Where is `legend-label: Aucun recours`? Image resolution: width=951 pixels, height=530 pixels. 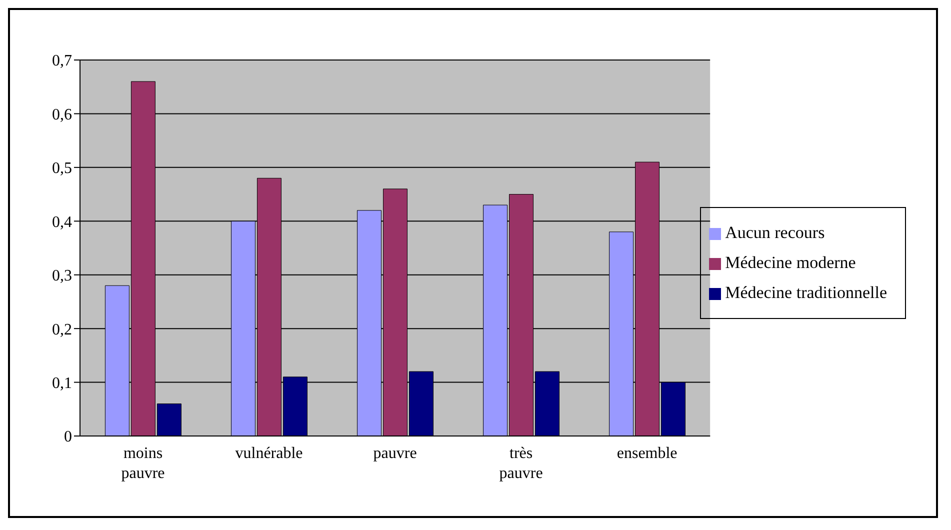
legend-label: Aucun recours is located at coordinates (775, 232).